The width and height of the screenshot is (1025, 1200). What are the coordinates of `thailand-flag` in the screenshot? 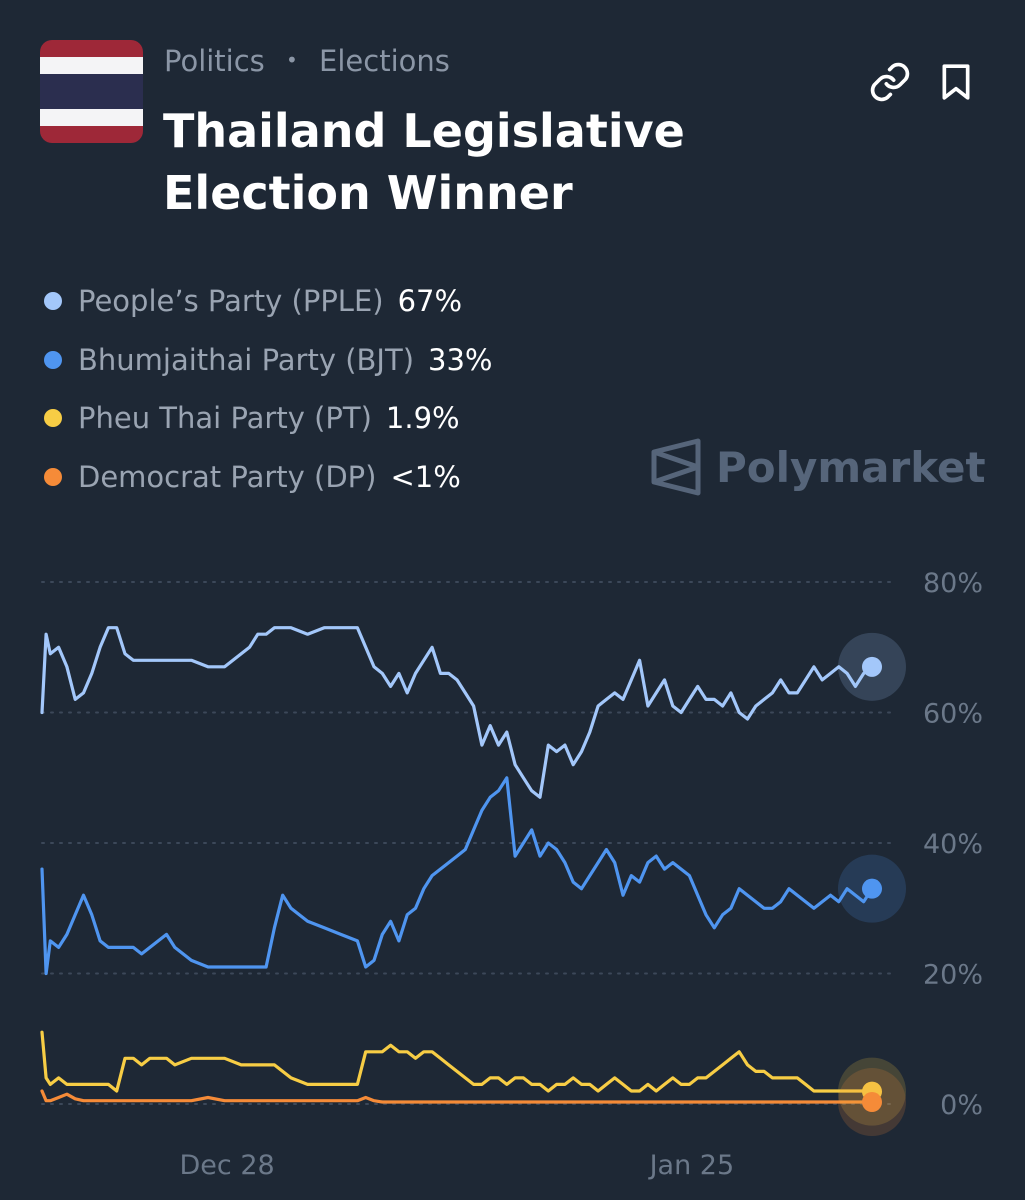 It's located at (91, 91).